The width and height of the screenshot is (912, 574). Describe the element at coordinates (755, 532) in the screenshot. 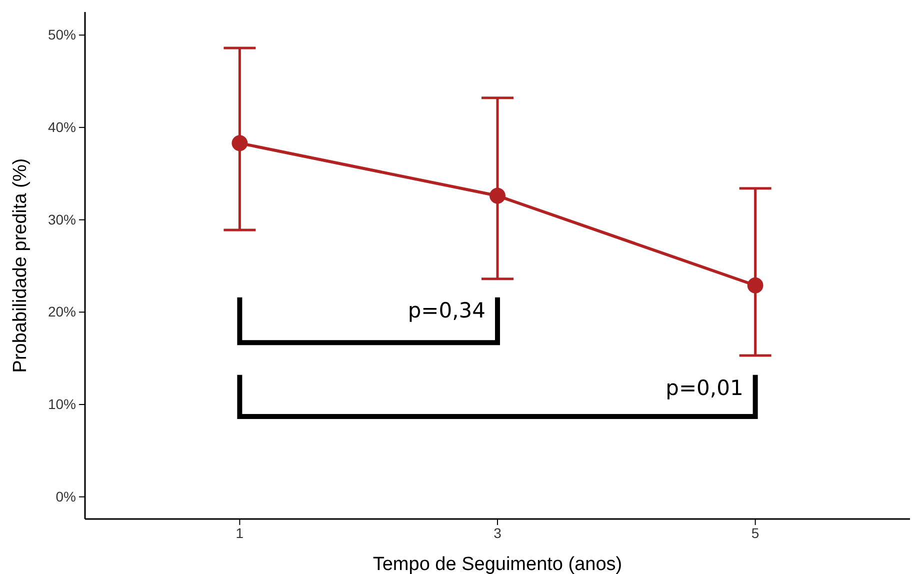

I see `x-tick-label: 5` at that location.